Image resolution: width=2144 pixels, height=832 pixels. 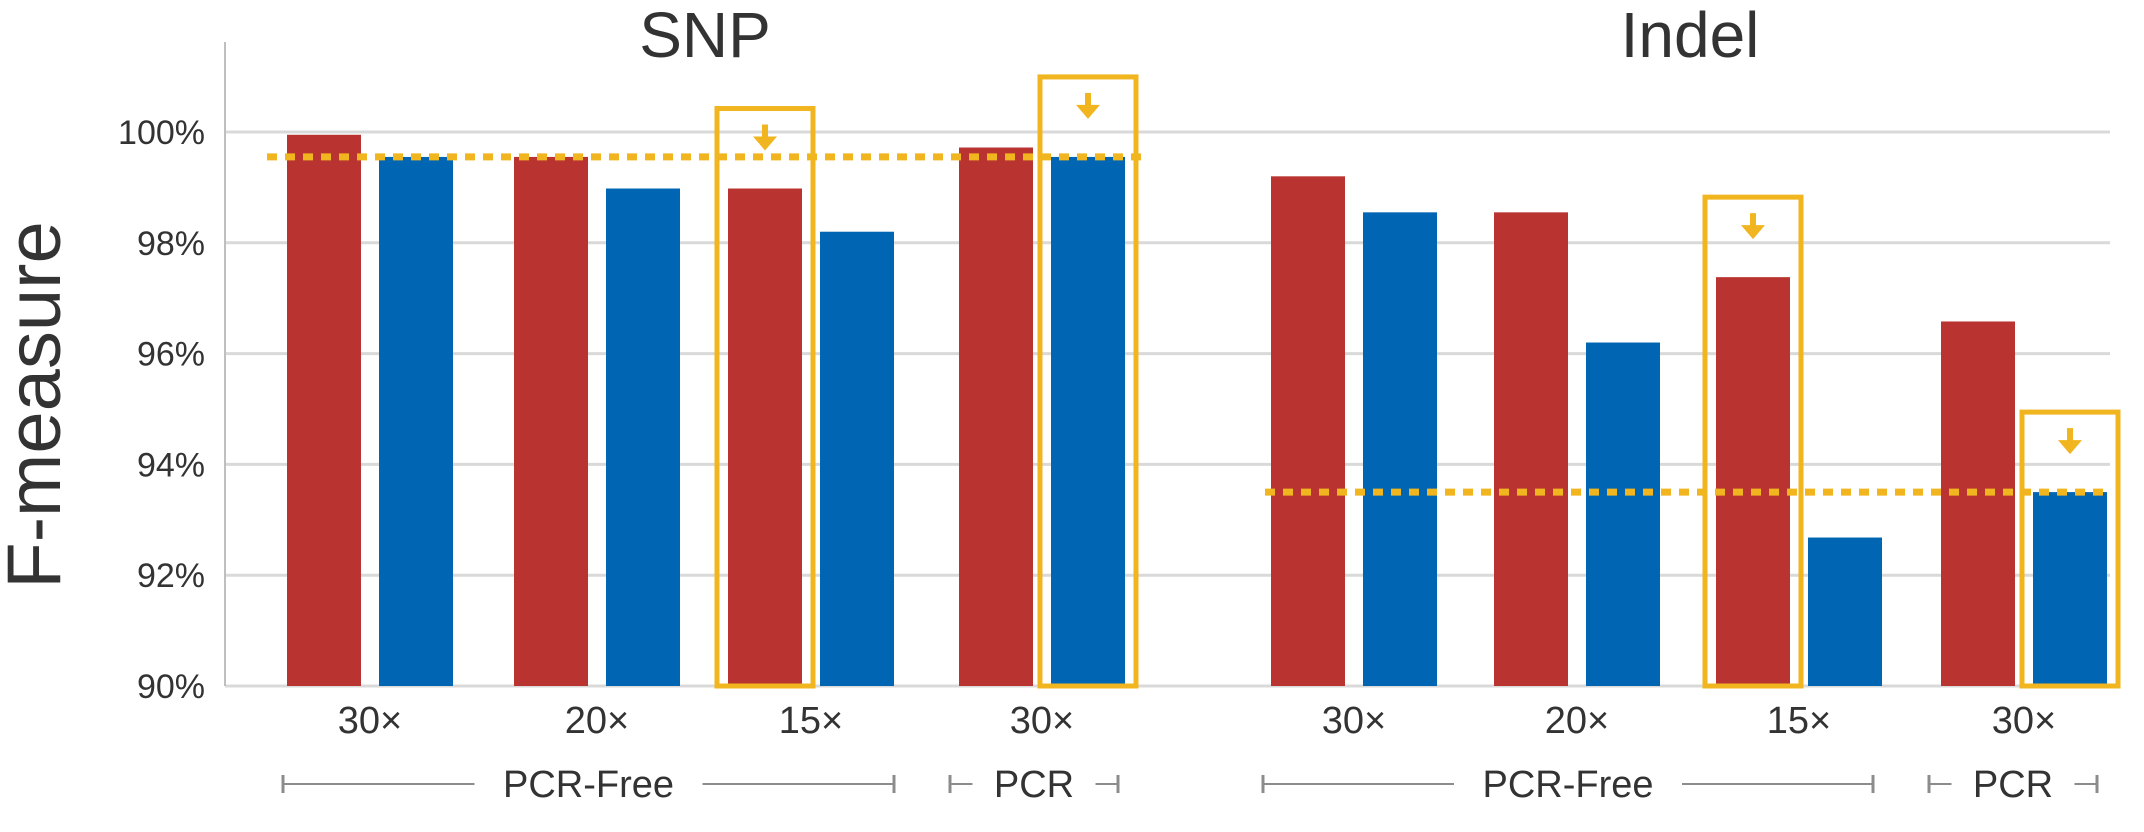 I want to click on y-tick-label: 92%, so click(x=171, y=576).